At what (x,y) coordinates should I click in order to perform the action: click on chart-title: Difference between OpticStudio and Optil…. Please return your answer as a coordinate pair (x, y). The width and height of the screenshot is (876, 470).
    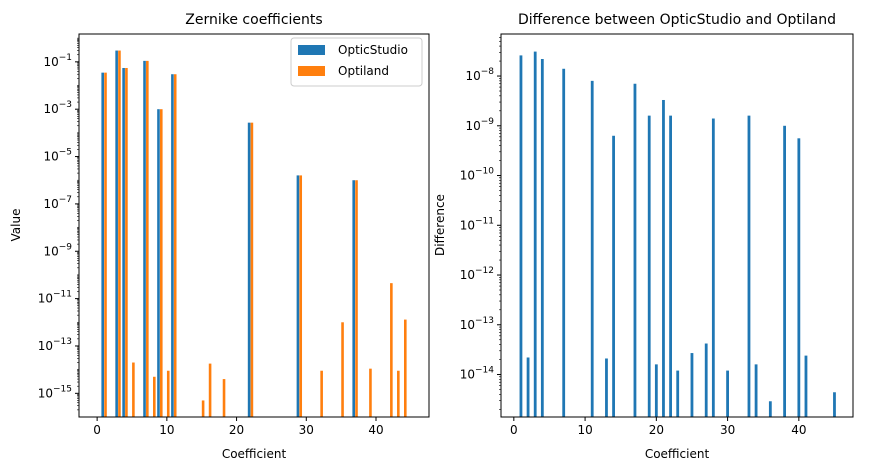
    Looking at the image, I should click on (677, 20).